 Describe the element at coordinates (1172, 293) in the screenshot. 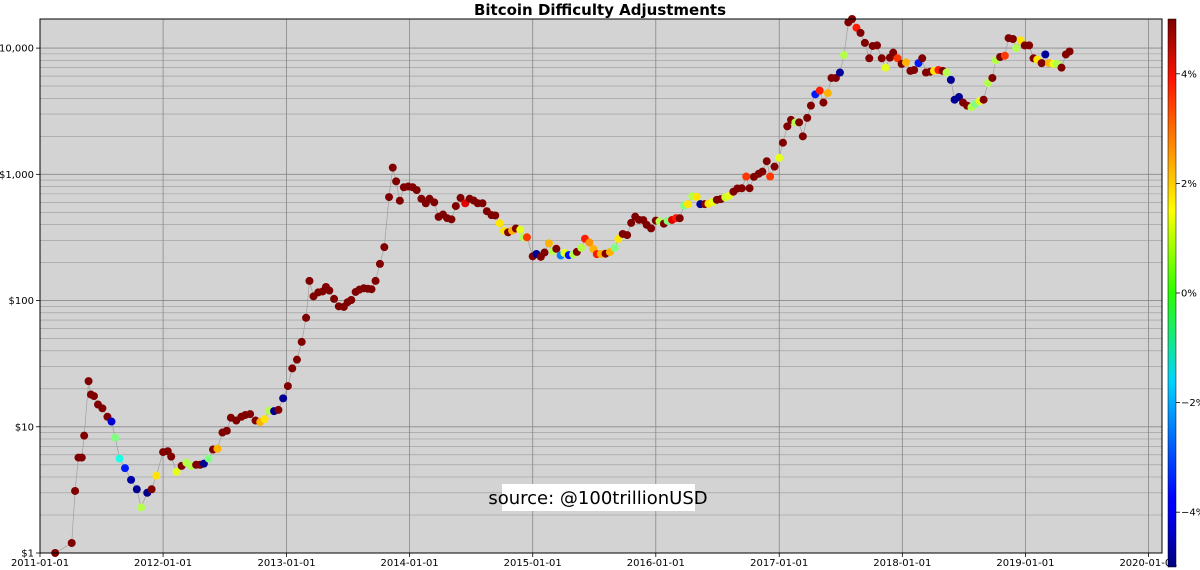

I see `colorbar` at that location.